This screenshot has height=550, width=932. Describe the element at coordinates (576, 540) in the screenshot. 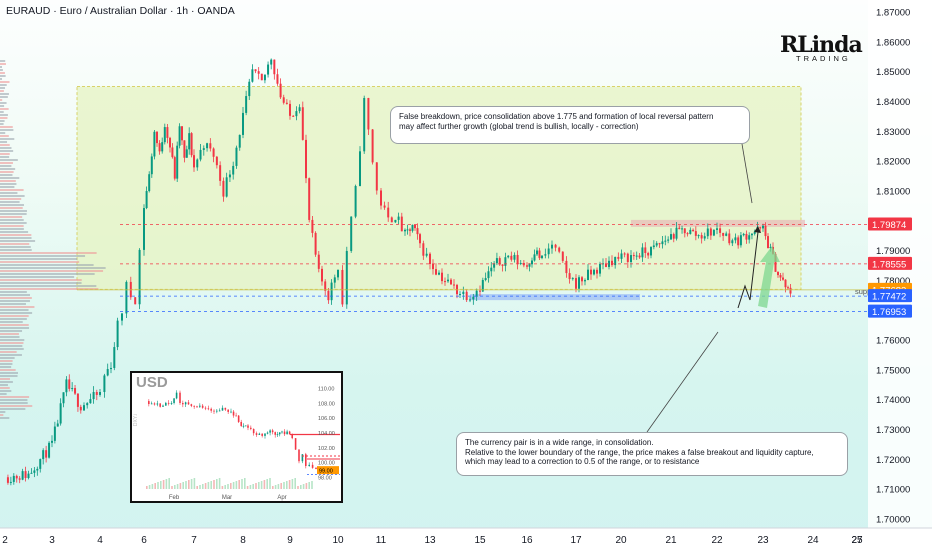

I see `time-axis-label: 17` at that location.